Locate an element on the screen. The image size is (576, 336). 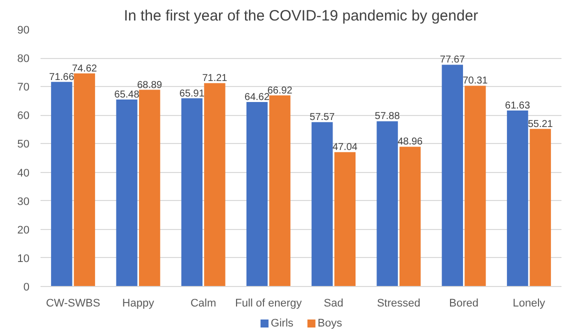
x-tick-label: Sad is located at coordinates (334, 304).